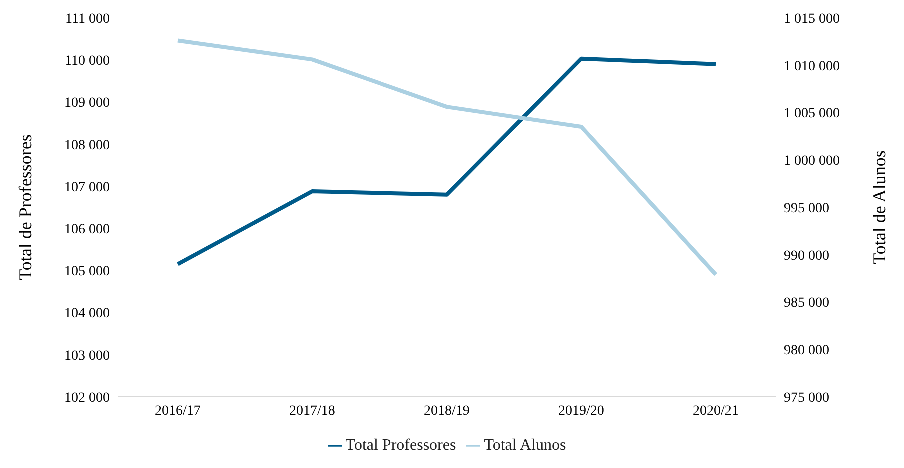 Image resolution: width=904 pixels, height=468 pixels. I want to click on x-tick-label: 2017/18, so click(313, 411).